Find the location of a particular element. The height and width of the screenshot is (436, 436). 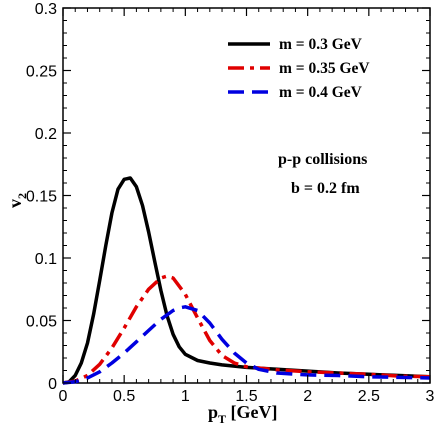

legend-label-3: m = 0.4 GeV is located at coordinates (321, 92).